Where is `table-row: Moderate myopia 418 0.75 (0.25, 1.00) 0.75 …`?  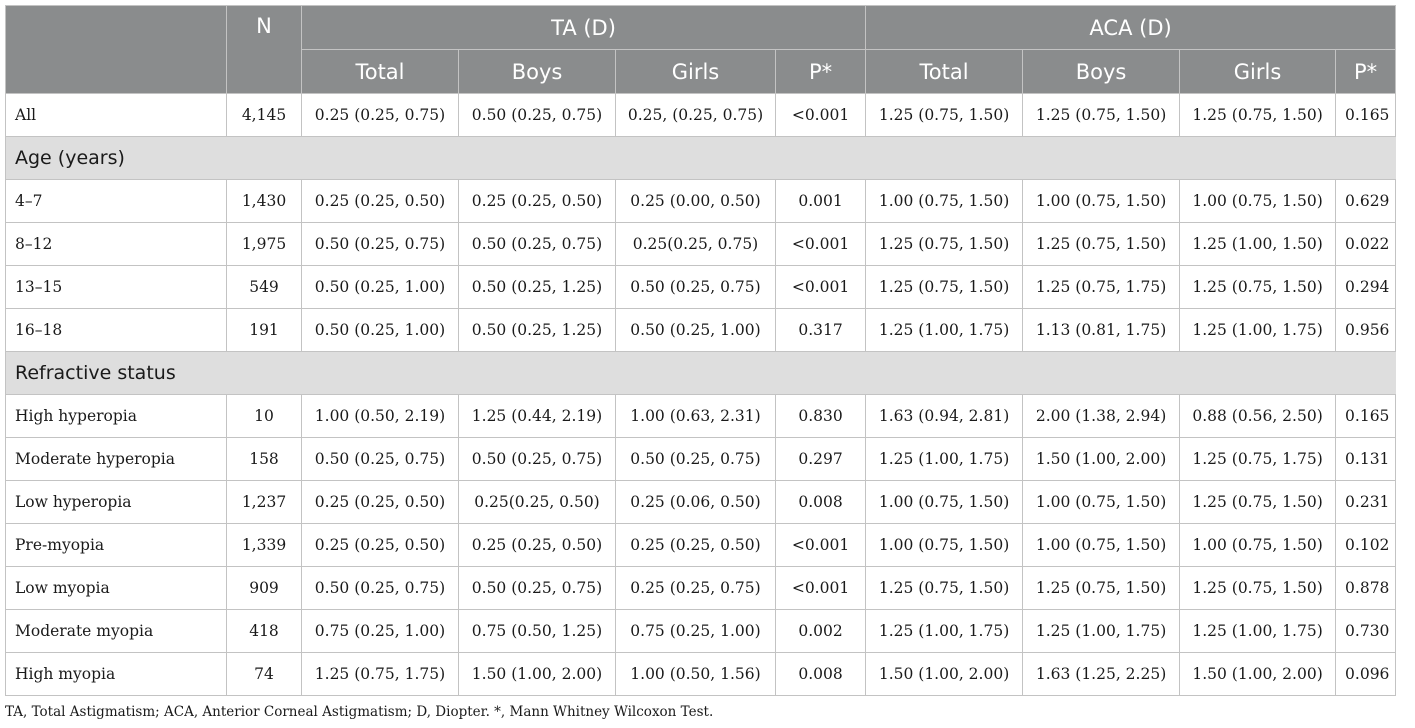 table-row: Moderate myopia 418 0.75 (0.25, 1.00) 0.75 … is located at coordinates (701, 631).